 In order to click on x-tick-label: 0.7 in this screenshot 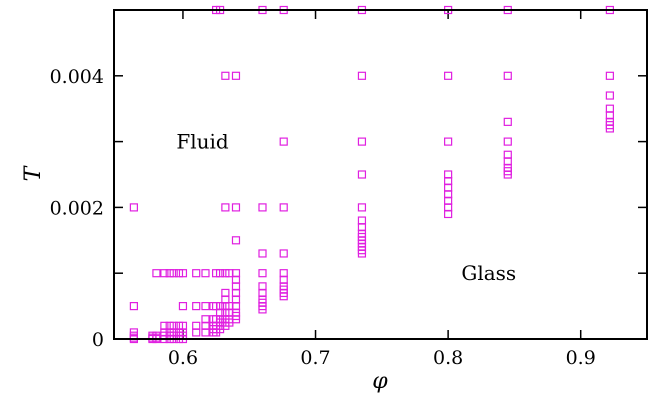, I will do `click(315, 358)`.